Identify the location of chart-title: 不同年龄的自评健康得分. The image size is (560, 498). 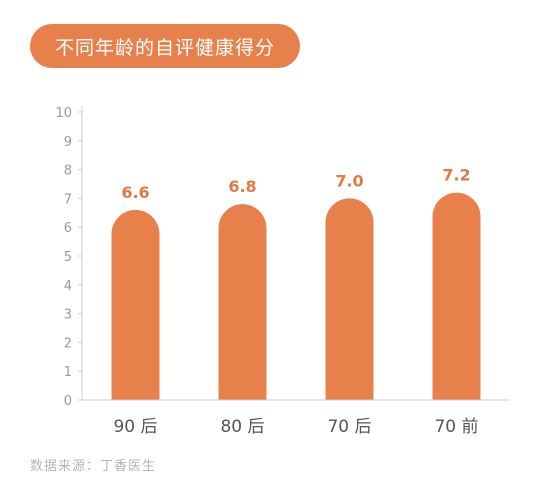
(165, 46).